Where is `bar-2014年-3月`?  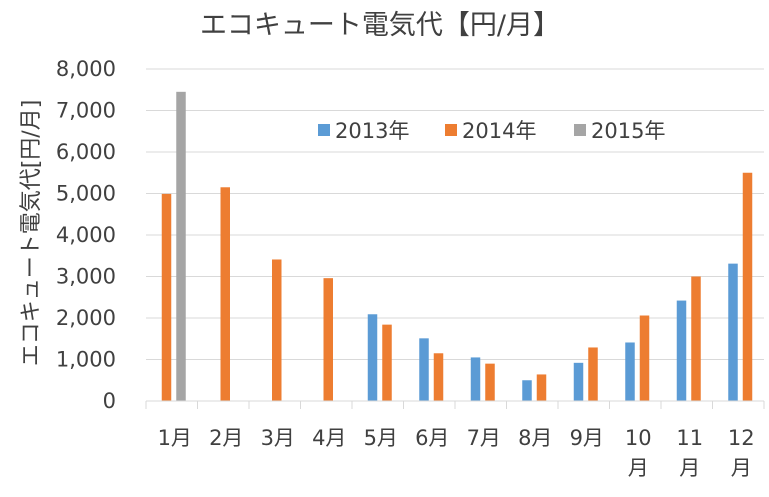
bar-2014年-3月 is located at coordinates (277, 330).